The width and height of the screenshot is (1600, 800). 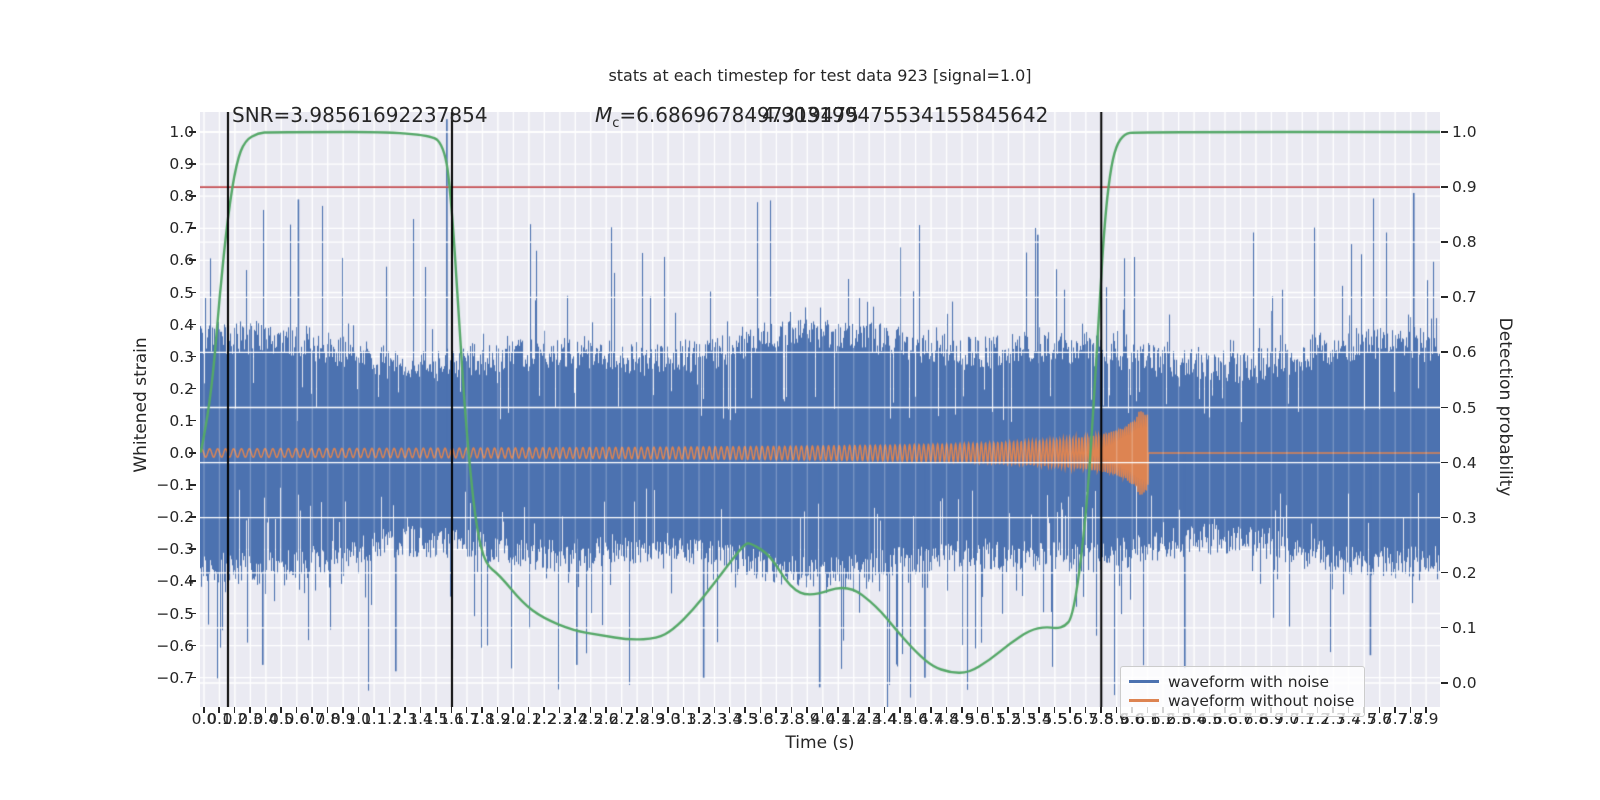 I want to click on x-tick-label: 0.9, so click(x=343, y=719).